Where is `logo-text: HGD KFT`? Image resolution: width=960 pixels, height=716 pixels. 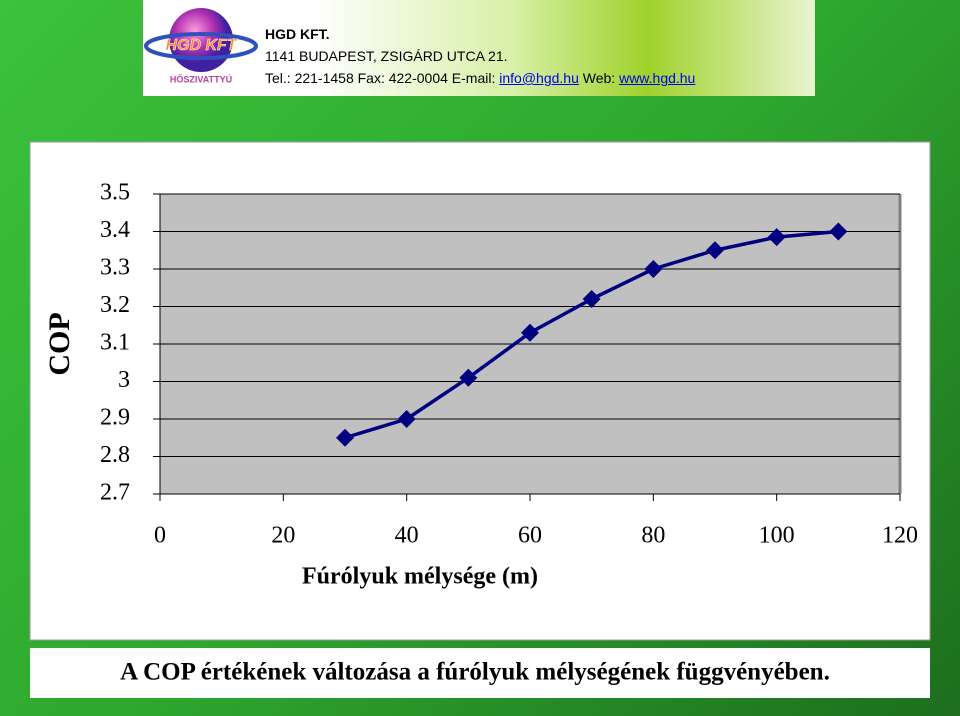
logo-text: HGD KFT is located at coordinates (201, 45).